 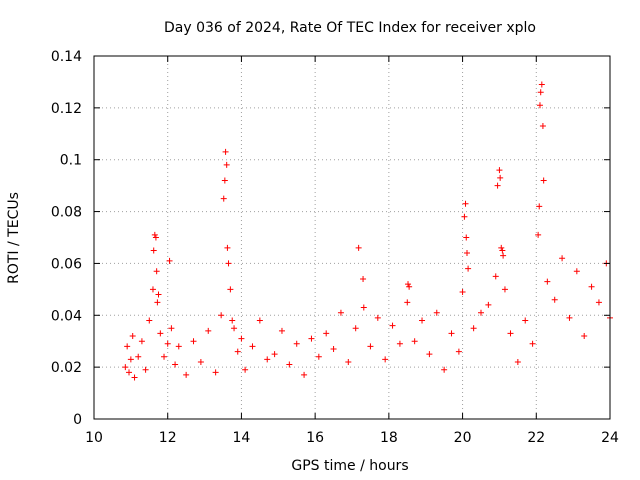 What do you see at coordinates (242, 438) in the screenshot?
I see `x-tick-label: 14` at bounding box center [242, 438].